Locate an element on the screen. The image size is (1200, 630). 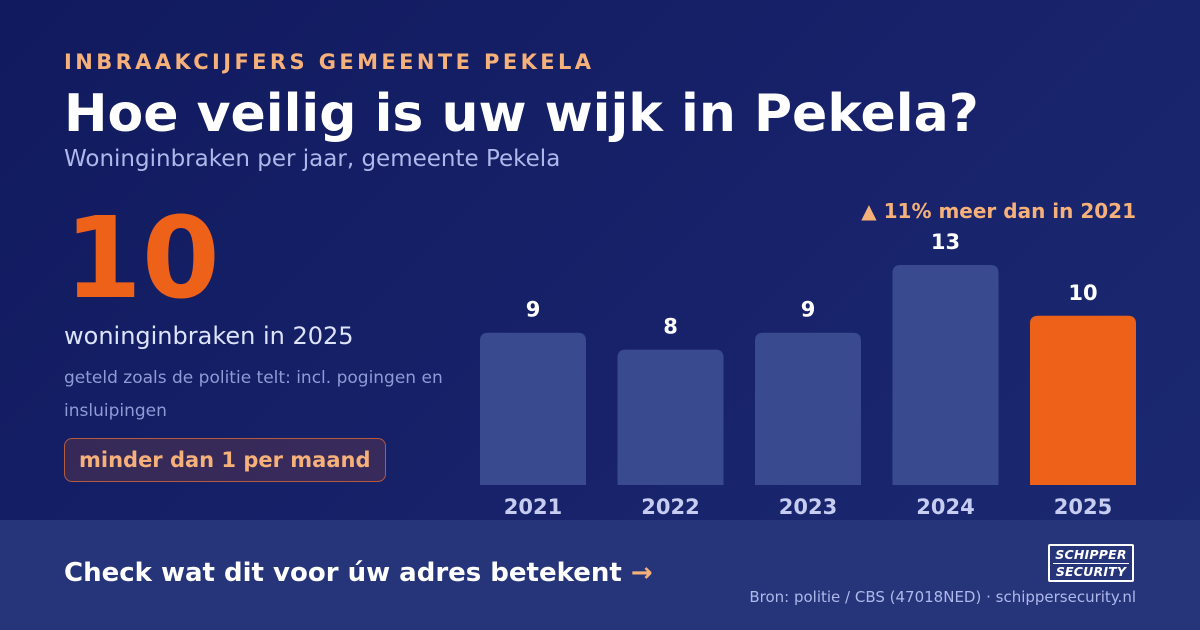
highlight-pill: minder dan 1 per maand is located at coordinates (225, 460).